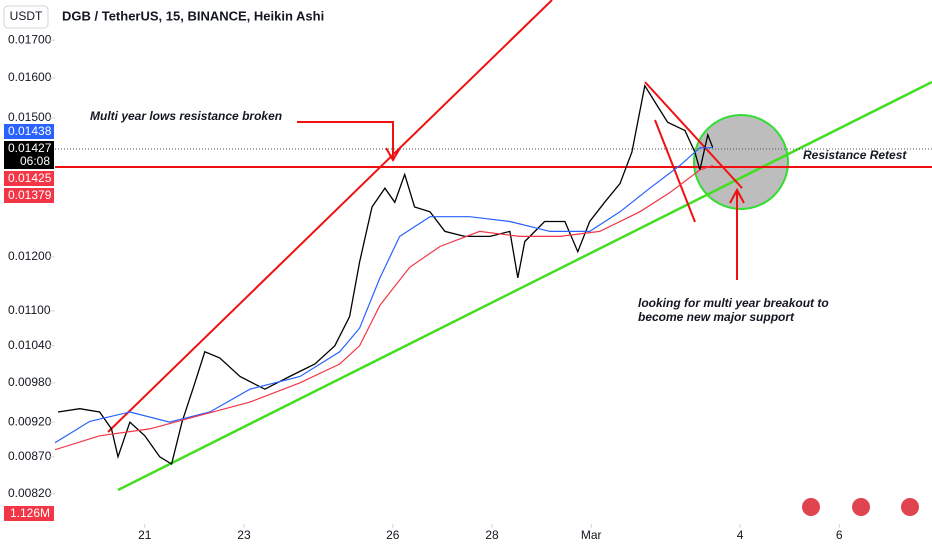 Image resolution: width=932 pixels, height=550 pixels. Describe the element at coordinates (30, 382) in the screenshot. I see `y-tick-label: 0.00980` at that location.